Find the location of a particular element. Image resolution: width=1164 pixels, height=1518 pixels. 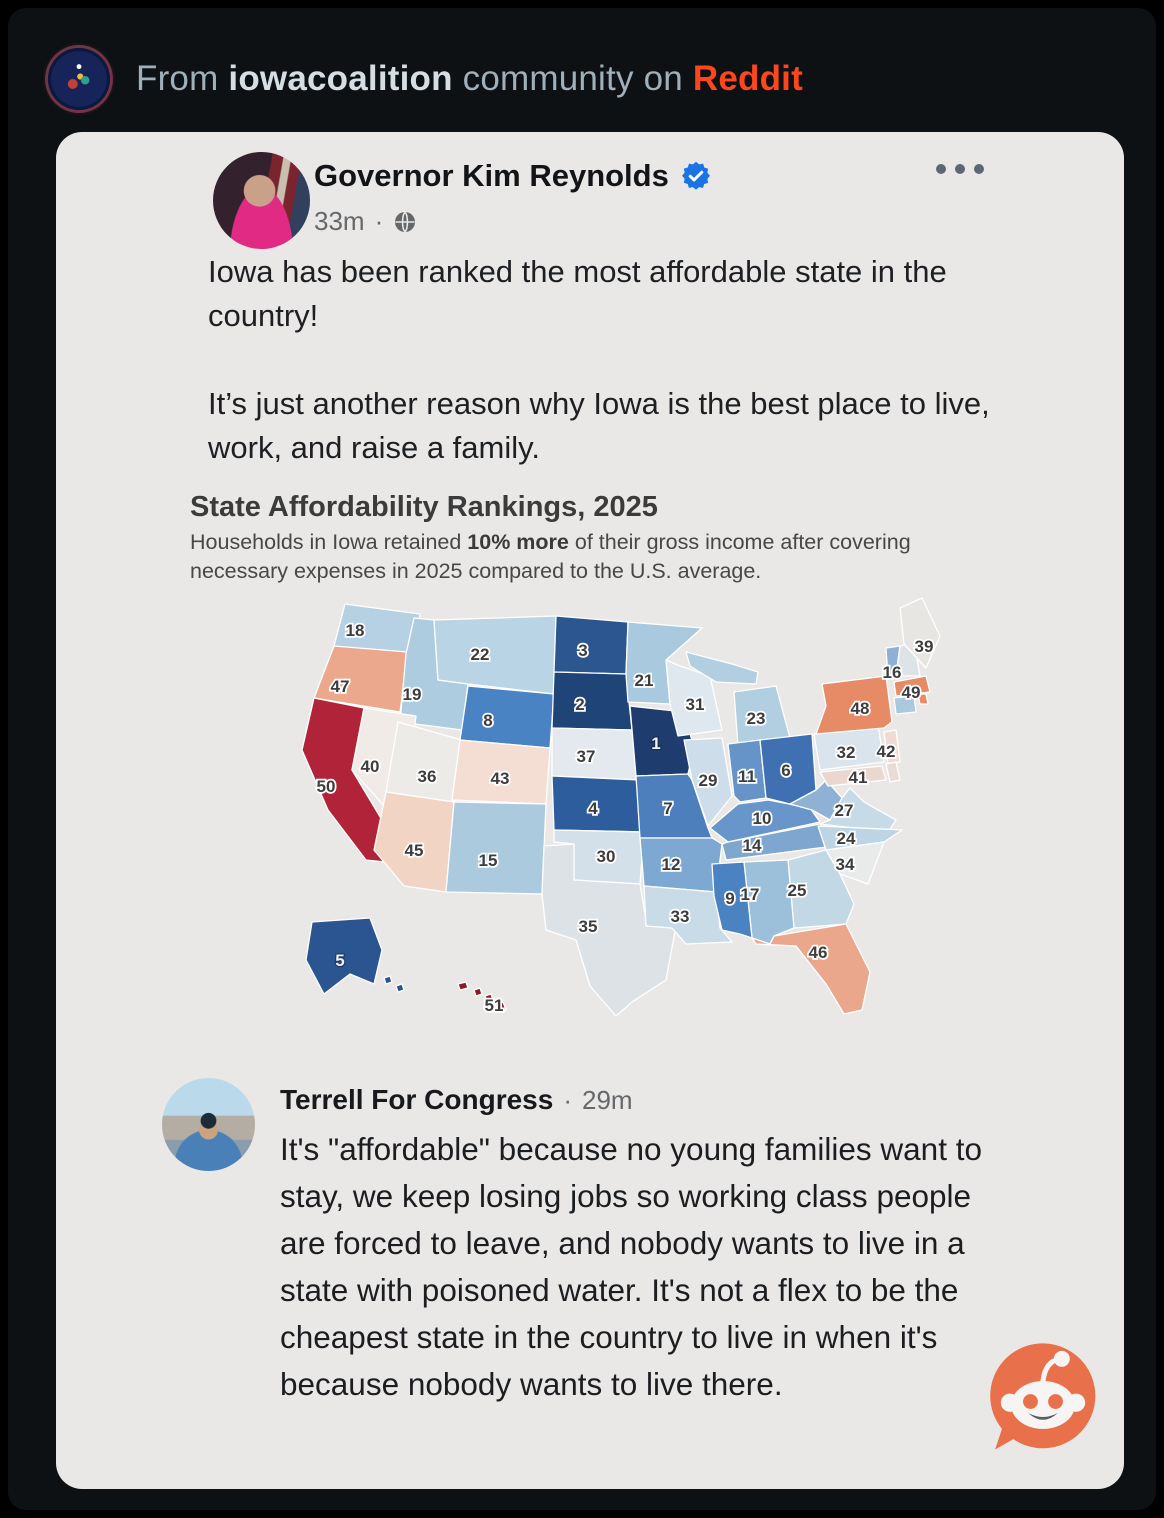

state-MI is located at coordinates (722, 668).